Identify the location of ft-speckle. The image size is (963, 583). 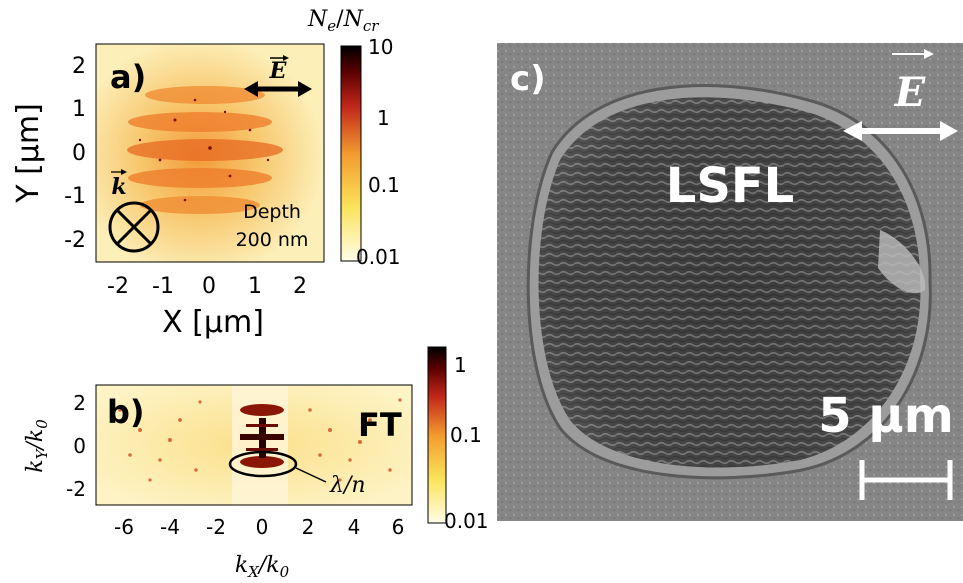
(260, 440).